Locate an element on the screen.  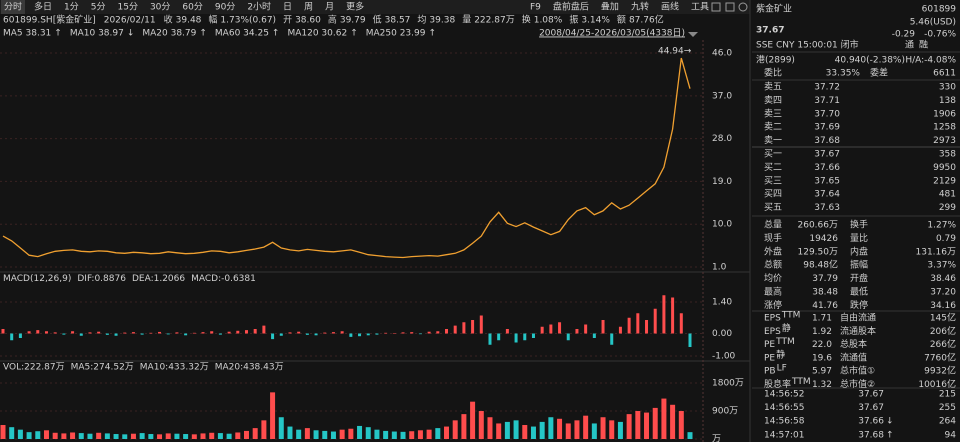
book-label: 卖二 is located at coordinates (773, 127).